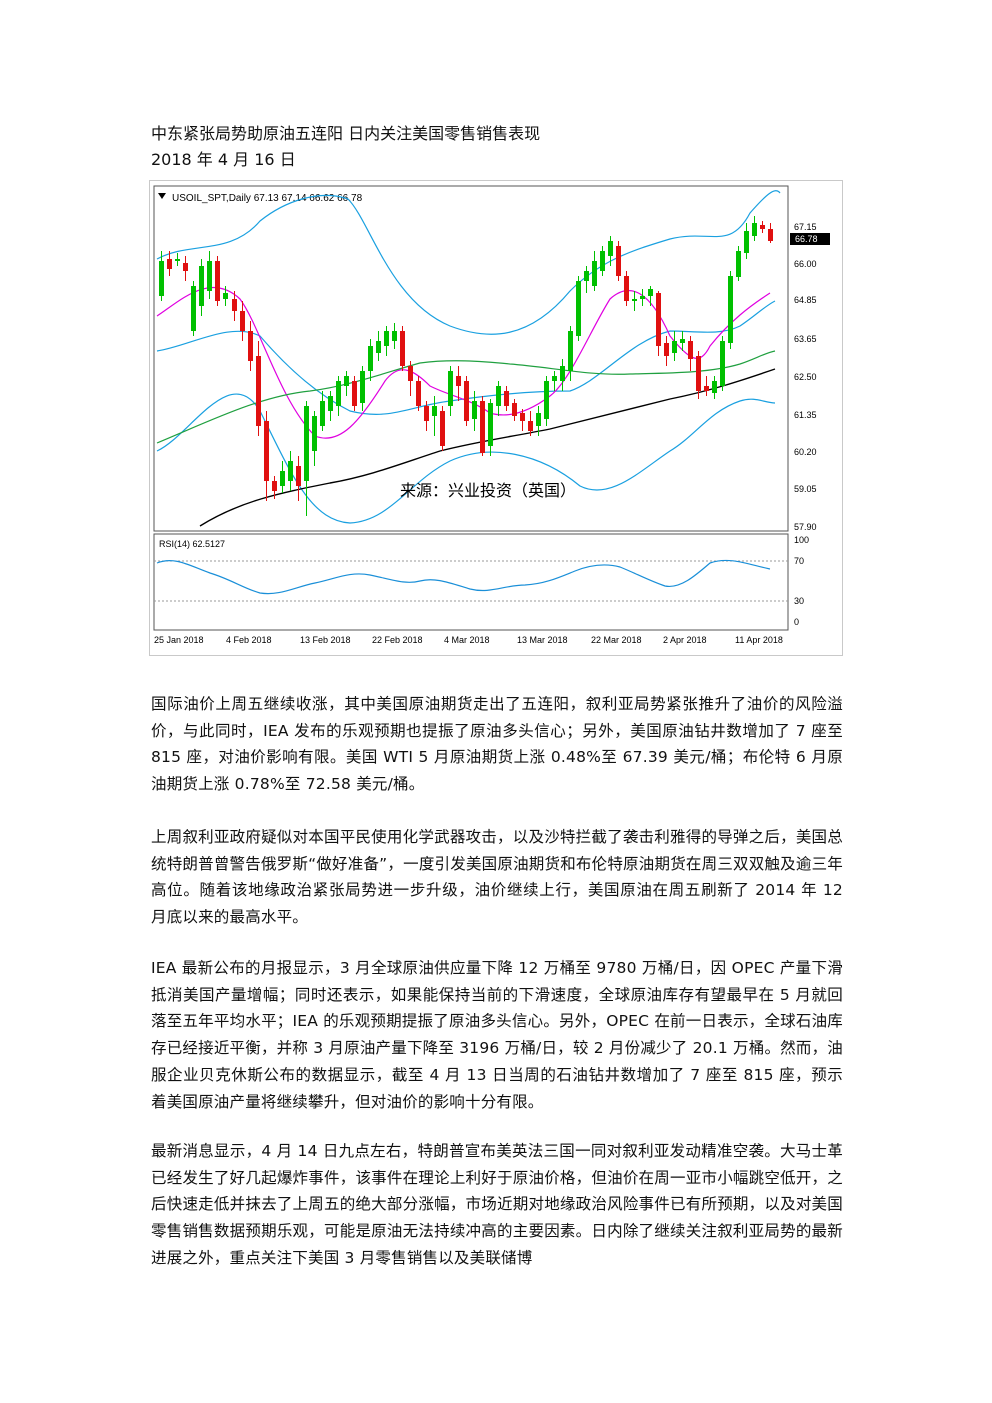 Image resolution: width=992 pixels, height=1403 pixels. Describe the element at coordinates (488, 491) in the screenshot. I see `chart-watermark: 来源：兴业投资（英国）` at that location.